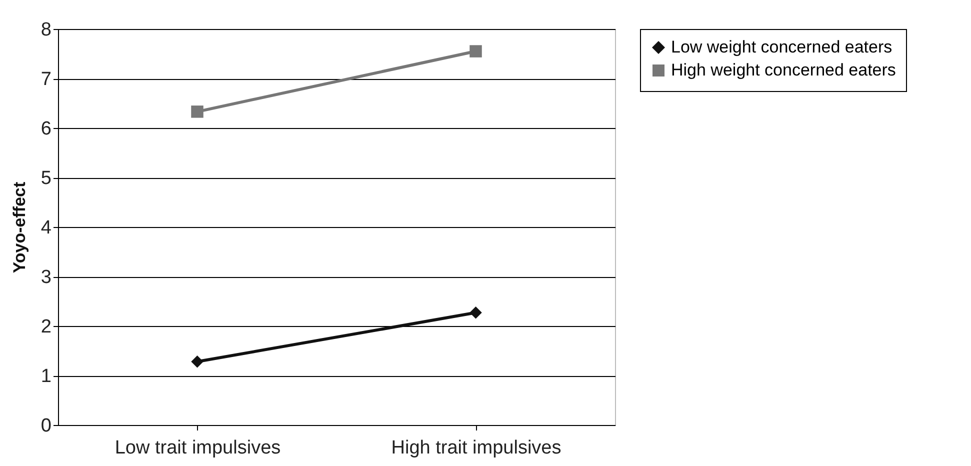  Describe the element at coordinates (46, 79) in the screenshot. I see `y-tick-label: 7` at that location.